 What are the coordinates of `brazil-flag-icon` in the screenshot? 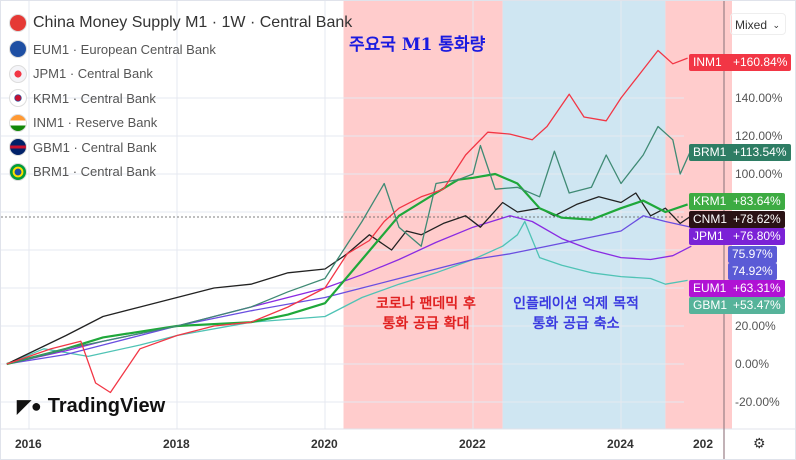 It's located at (18, 171).